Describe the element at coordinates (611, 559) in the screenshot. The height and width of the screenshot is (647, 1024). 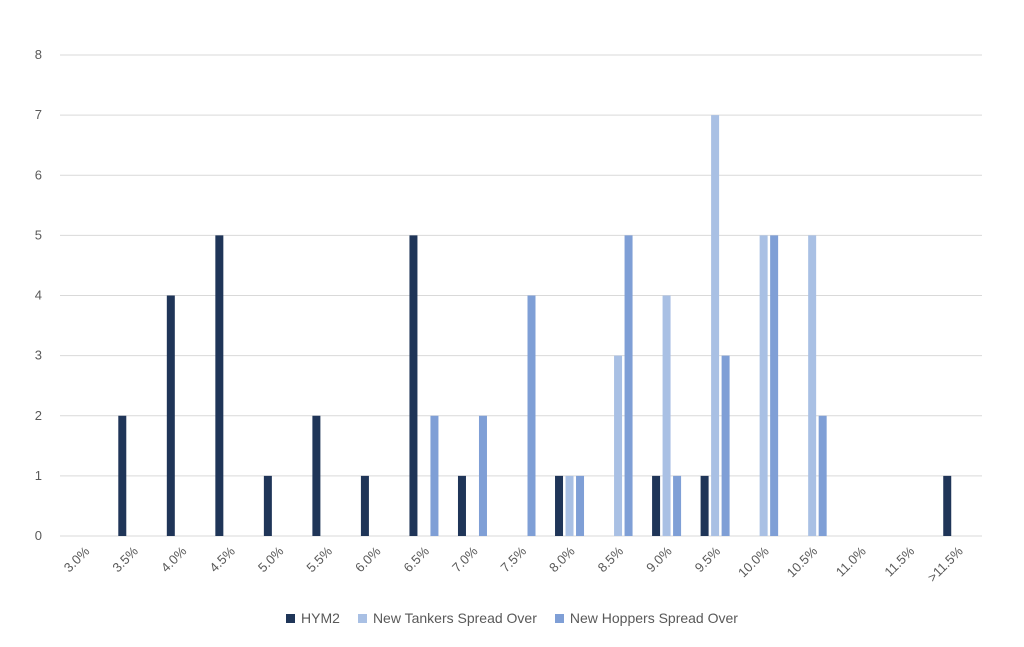
I see `x-tick-label: 8.5%` at that location.